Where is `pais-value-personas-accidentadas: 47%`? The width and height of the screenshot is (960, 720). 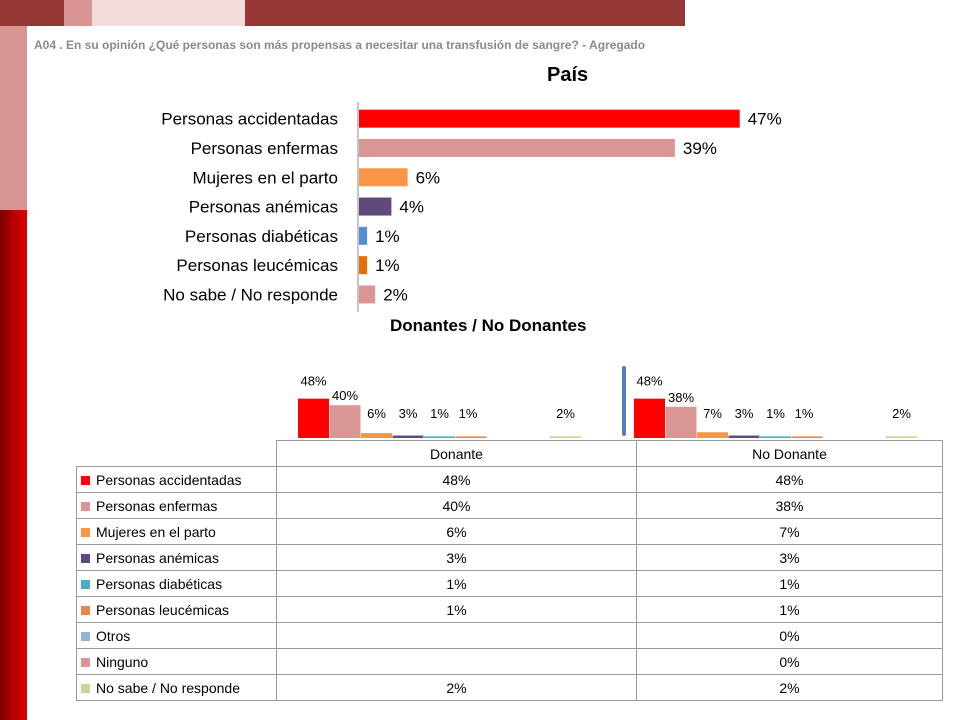 pais-value-personas-accidentadas: 47% is located at coordinates (765, 119).